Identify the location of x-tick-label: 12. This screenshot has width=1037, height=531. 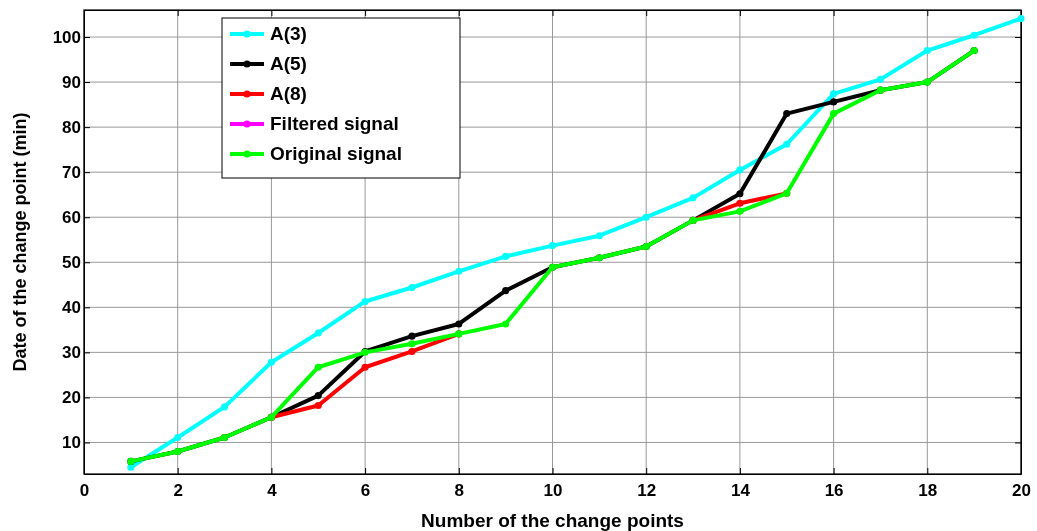
(647, 490).